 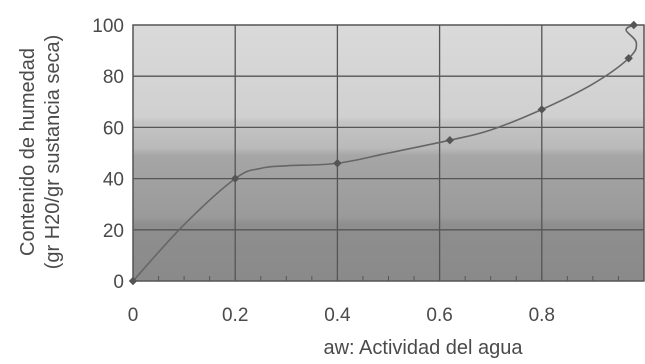 I want to click on y-tick-label: 0, so click(x=118, y=282).